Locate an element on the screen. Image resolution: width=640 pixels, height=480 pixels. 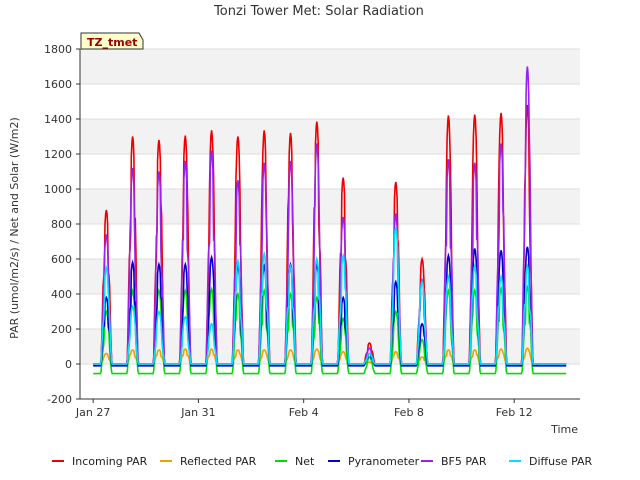
badge-box is located at coordinates (112, 41).